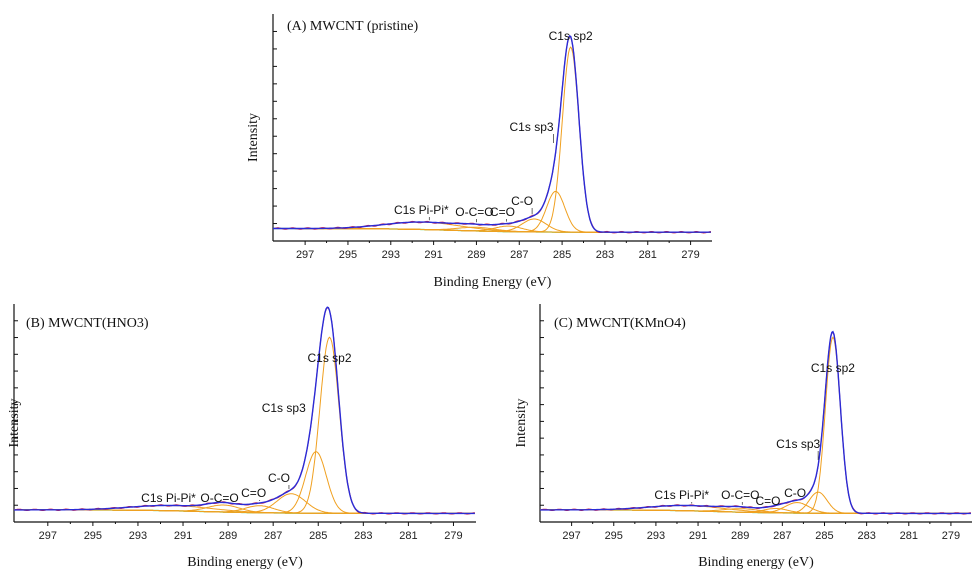 The image size is (974, 570). I want to click on envelope-curve, so click(755, 422).